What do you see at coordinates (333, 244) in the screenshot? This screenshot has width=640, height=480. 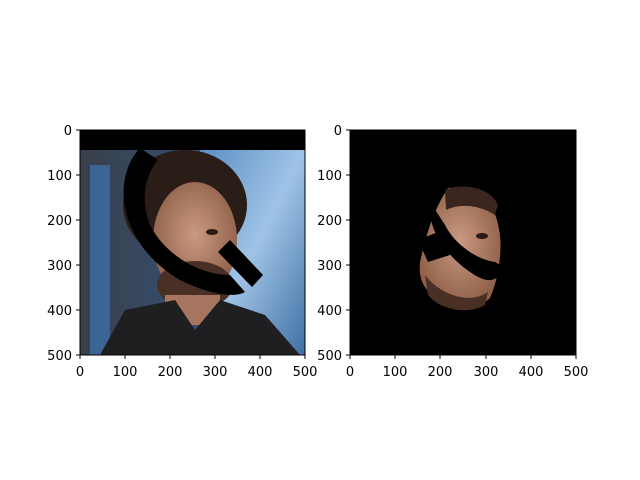 I see `yticks-right: 0 100 200 300 400 500` at bounding box center [333, 244].